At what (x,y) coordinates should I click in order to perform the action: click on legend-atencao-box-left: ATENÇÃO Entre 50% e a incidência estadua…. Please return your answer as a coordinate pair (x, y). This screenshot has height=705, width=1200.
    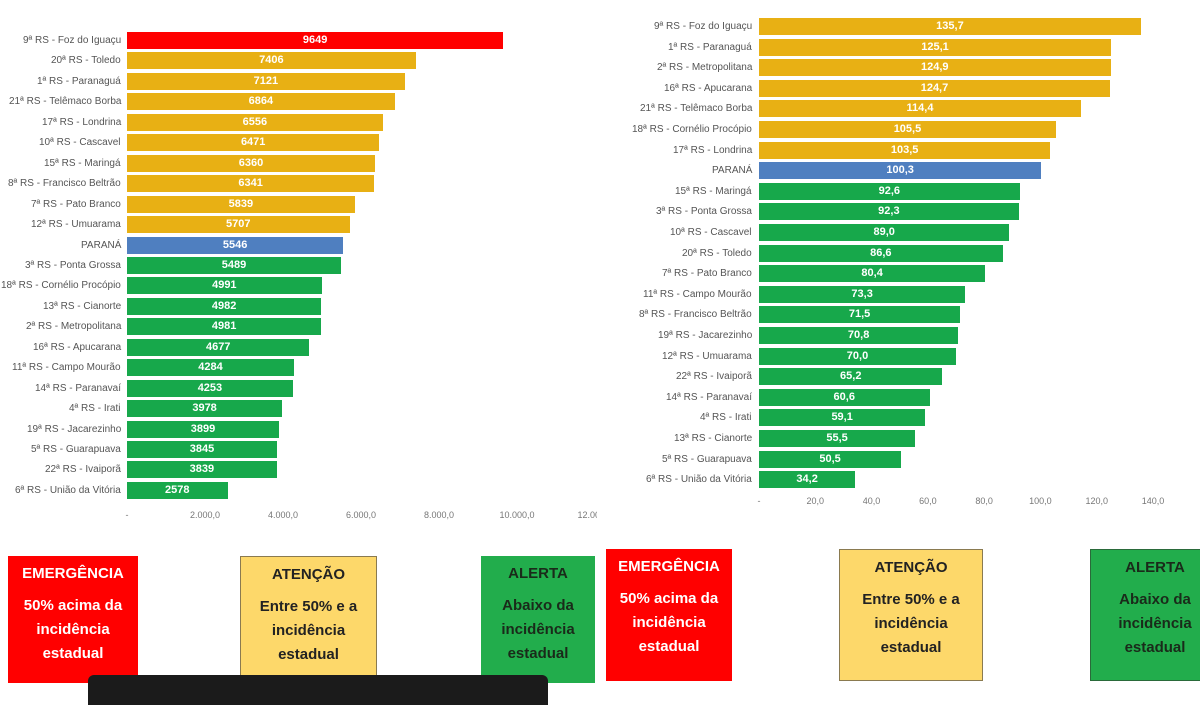
    Looking at the image, I should click on (308, 616).